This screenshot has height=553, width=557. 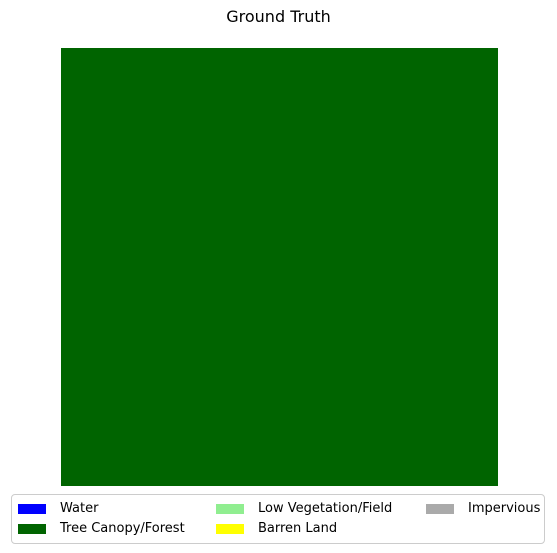 I want to click on legend-label-barren-land: Barren Land, so click(x=298, y=528).